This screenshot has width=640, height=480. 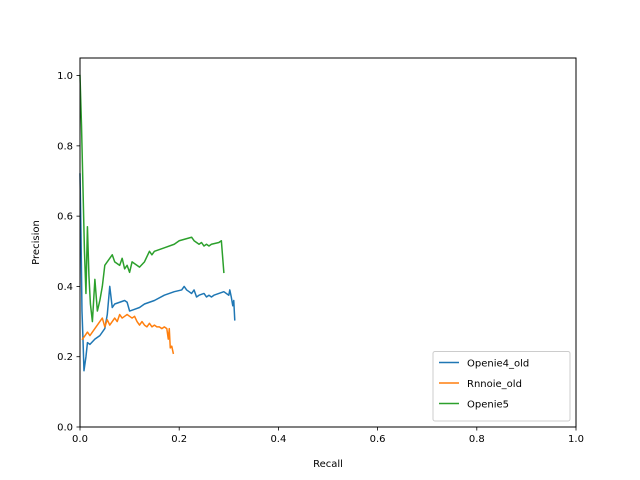 I want to click on y-tick-label: 0.8, so click(x=65, y=146).